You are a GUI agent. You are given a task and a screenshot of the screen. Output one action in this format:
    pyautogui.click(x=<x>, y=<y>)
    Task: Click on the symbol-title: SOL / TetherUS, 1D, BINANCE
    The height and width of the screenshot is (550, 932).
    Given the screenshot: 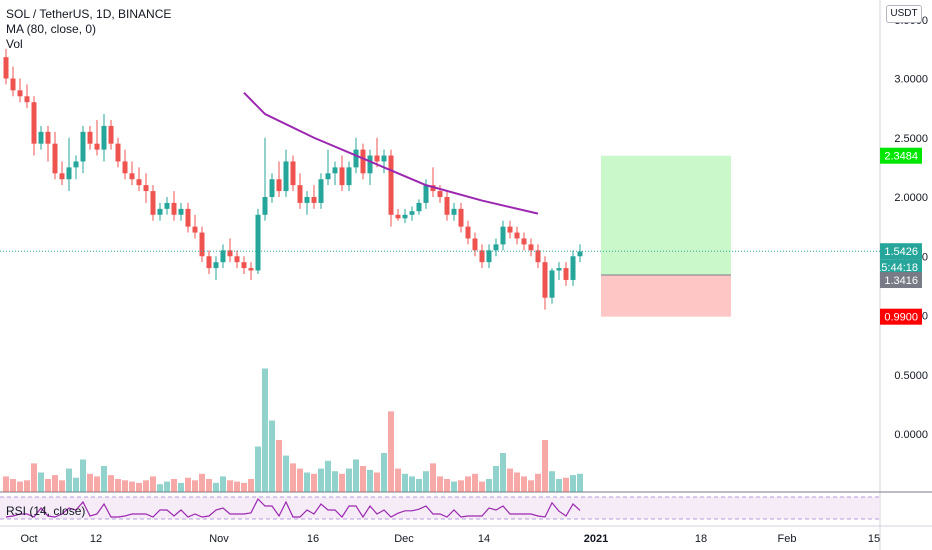 What is the action you would take?
    pyautogui.click(x=89, y=14)
    